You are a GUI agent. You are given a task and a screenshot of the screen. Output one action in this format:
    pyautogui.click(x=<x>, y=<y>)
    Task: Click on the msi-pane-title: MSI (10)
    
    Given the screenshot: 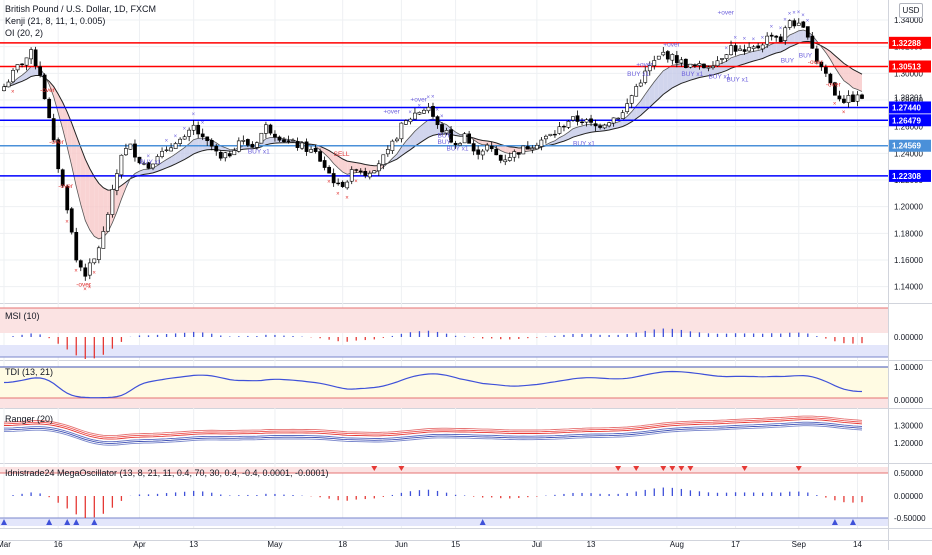 What is the action you would take?
    pyautogui.click(x=22, y=316)
    